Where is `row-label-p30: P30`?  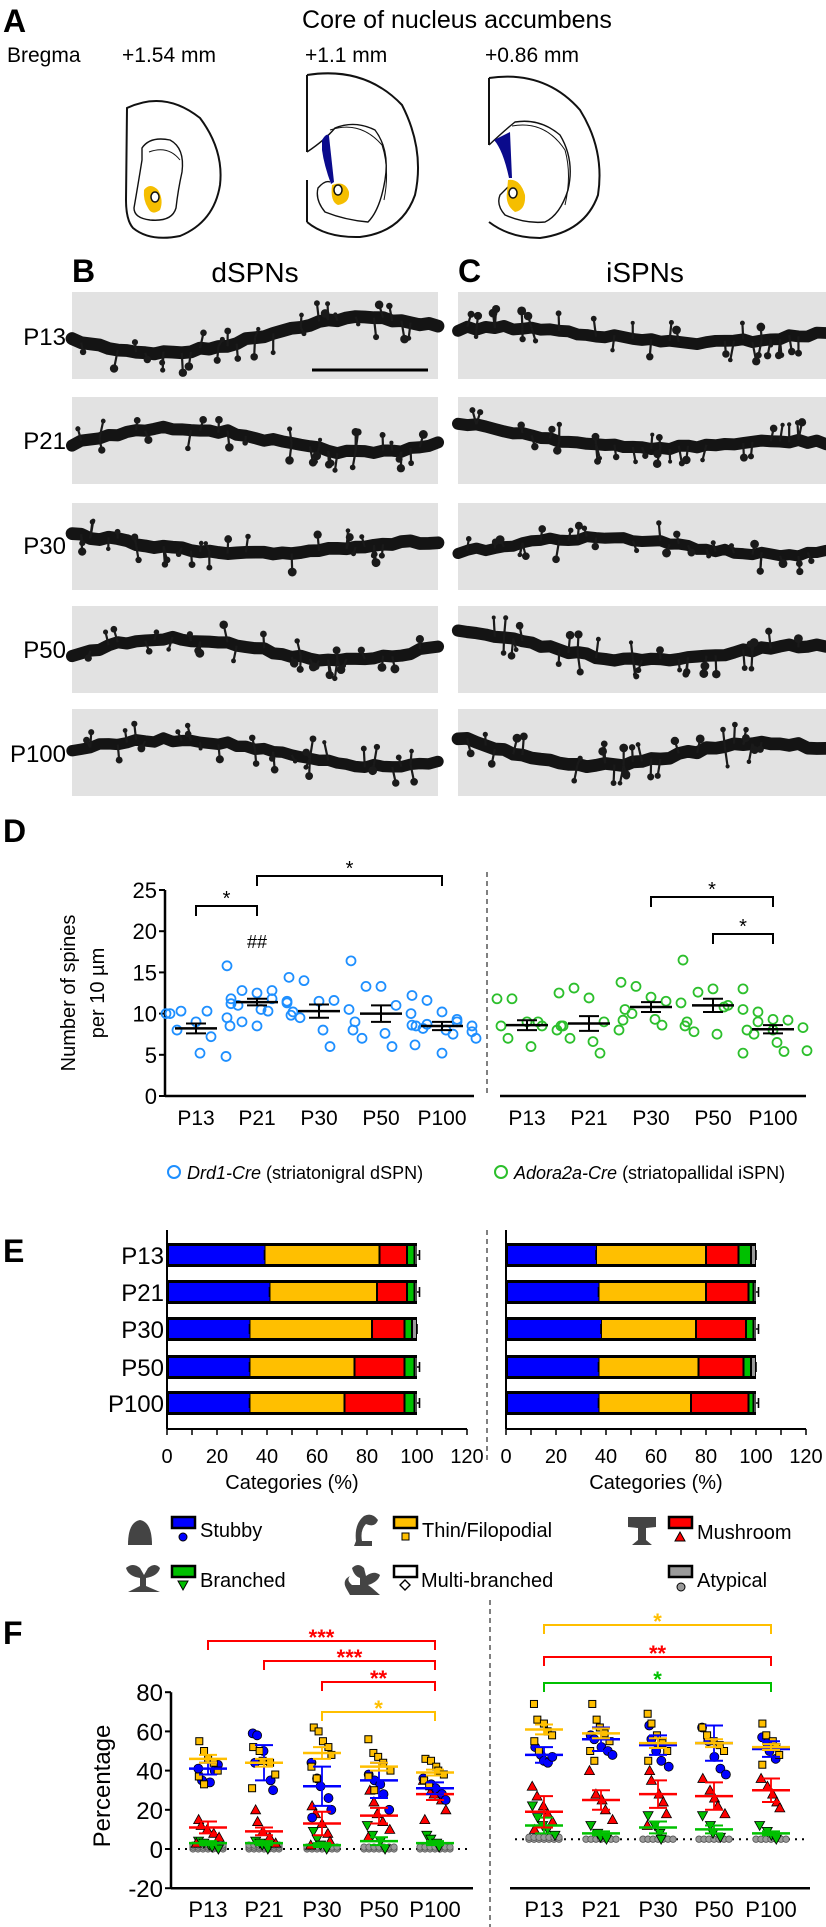 row-label-p30: P30 is located at coordinates (44, 546).